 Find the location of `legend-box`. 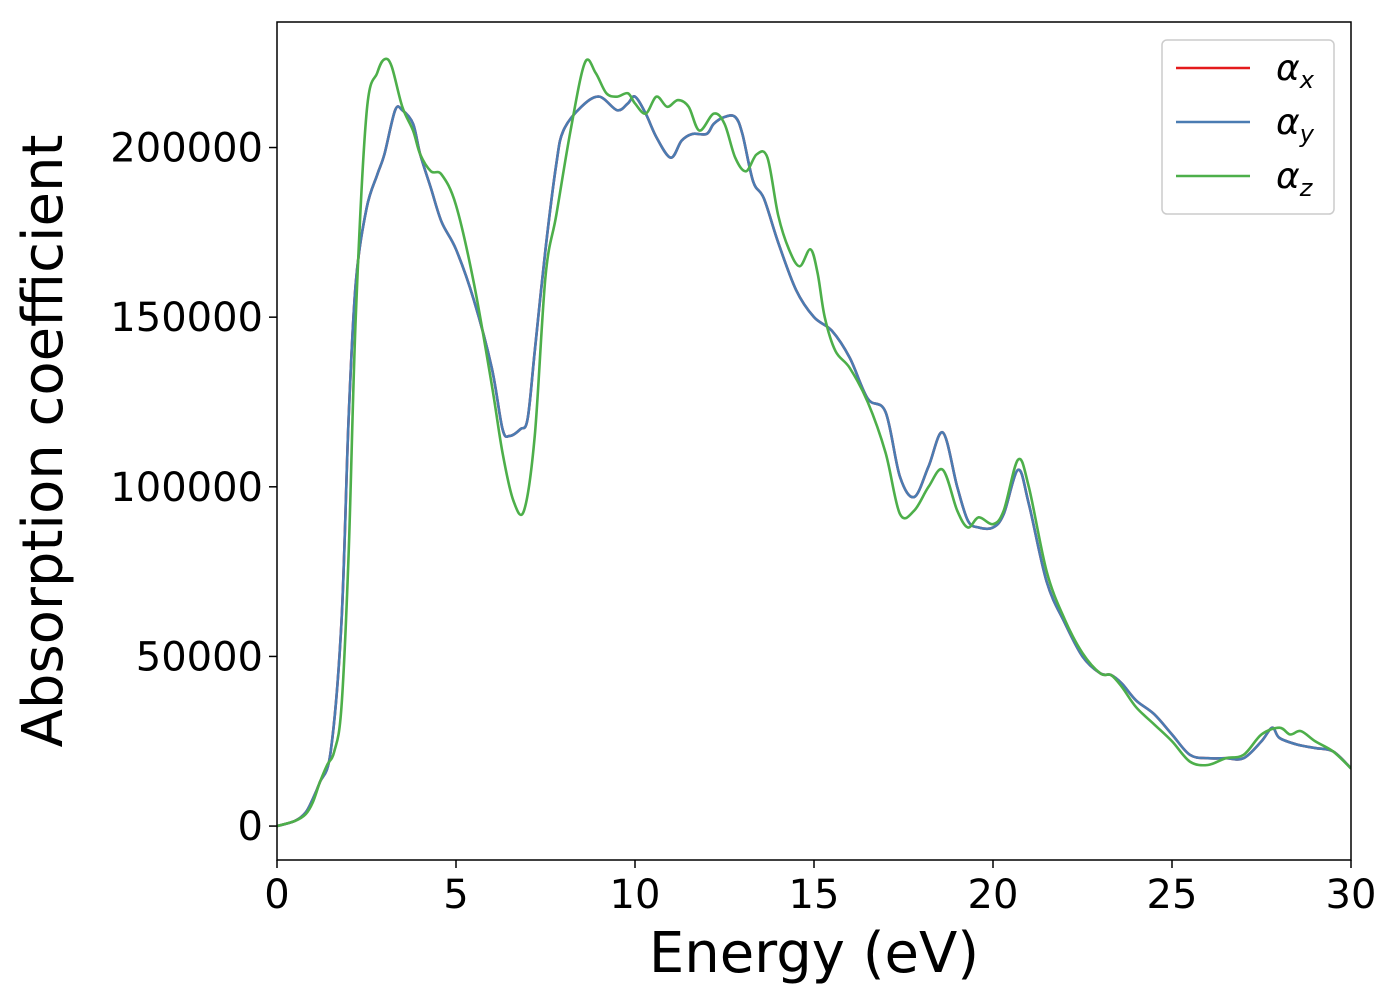

legend-box is located at coordinates (1248, 127).